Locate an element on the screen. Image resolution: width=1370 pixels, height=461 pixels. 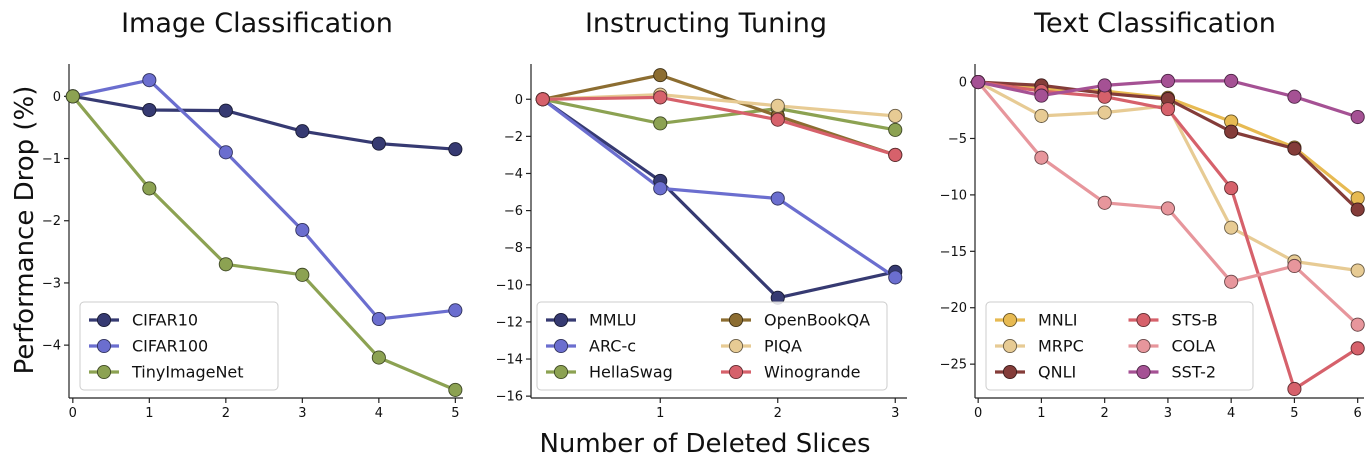
legend-label: SST-2 is located at coordinates (1194, 372).